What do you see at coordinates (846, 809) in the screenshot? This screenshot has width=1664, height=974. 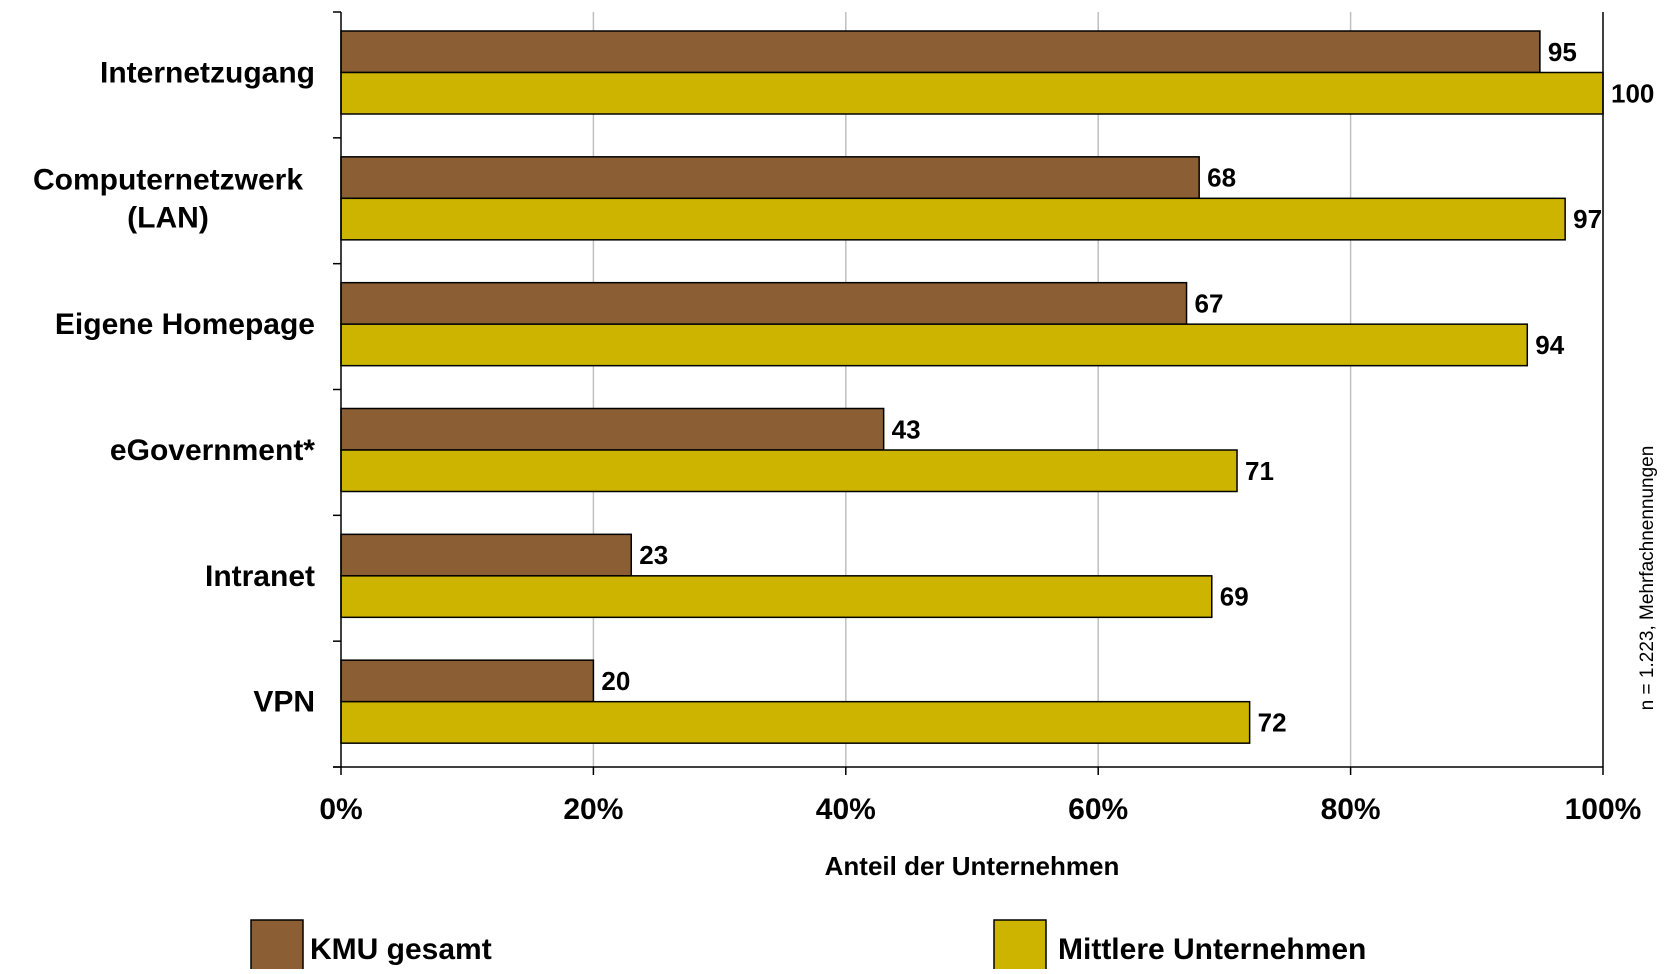 I see `x-tick-label: 40%` at bounding box center [846, 809].